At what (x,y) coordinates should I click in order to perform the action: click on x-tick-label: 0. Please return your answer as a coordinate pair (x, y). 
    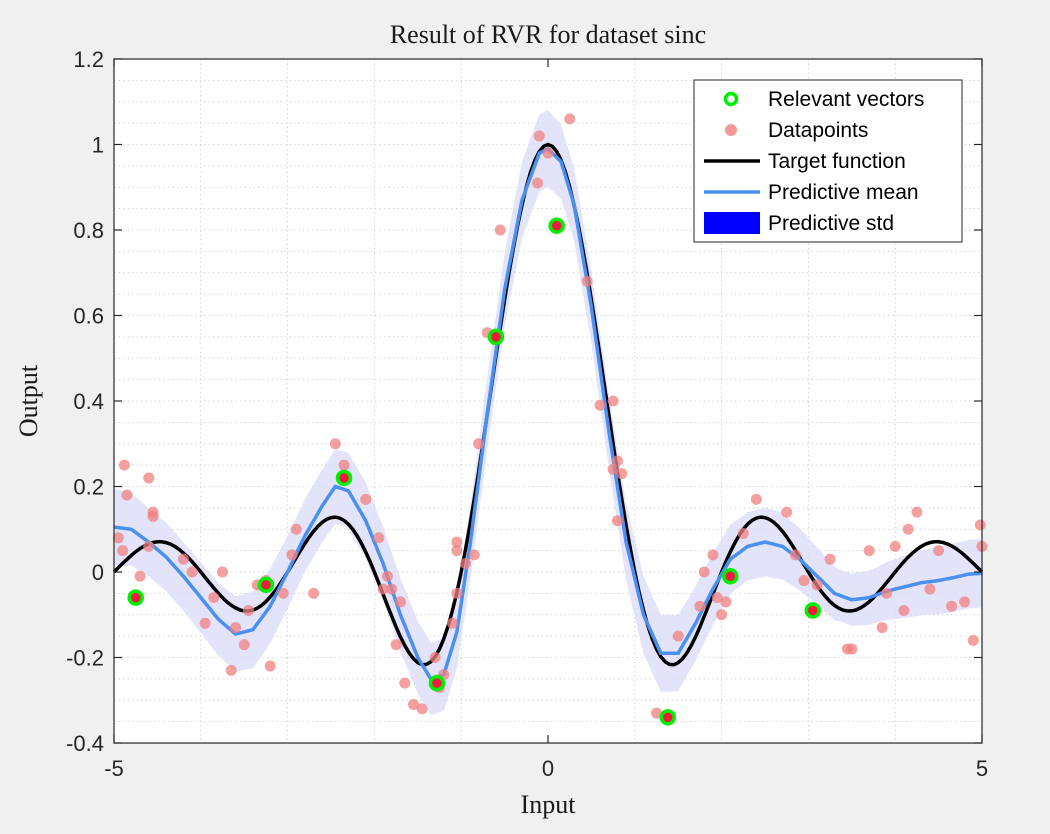
    Looking at the image, I should click on (548, 768).